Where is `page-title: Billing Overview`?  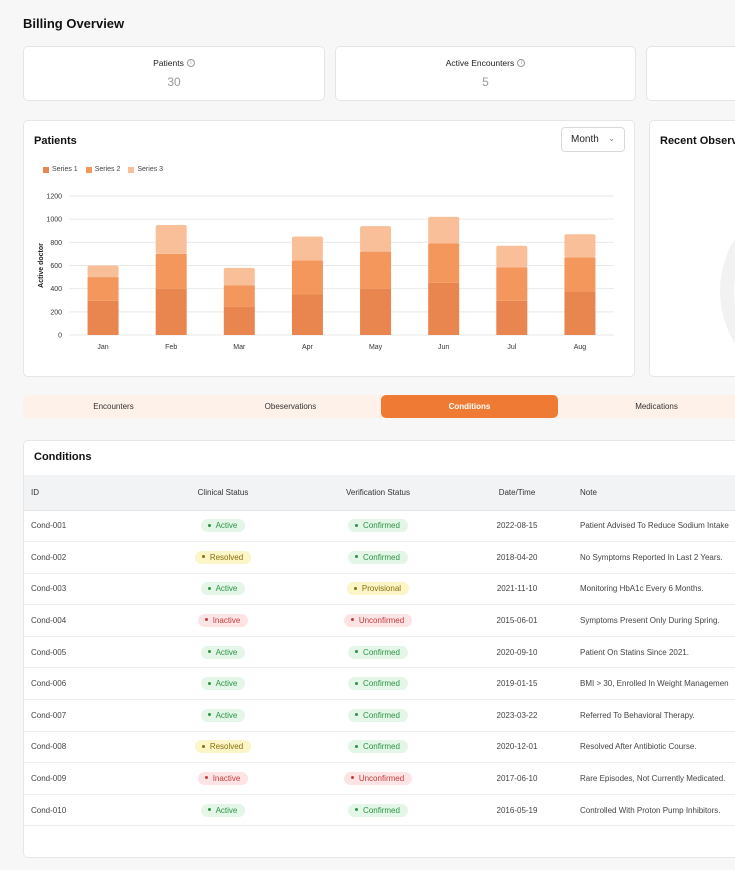 page-title: Billing Overview is located at coordinates (74, 23).